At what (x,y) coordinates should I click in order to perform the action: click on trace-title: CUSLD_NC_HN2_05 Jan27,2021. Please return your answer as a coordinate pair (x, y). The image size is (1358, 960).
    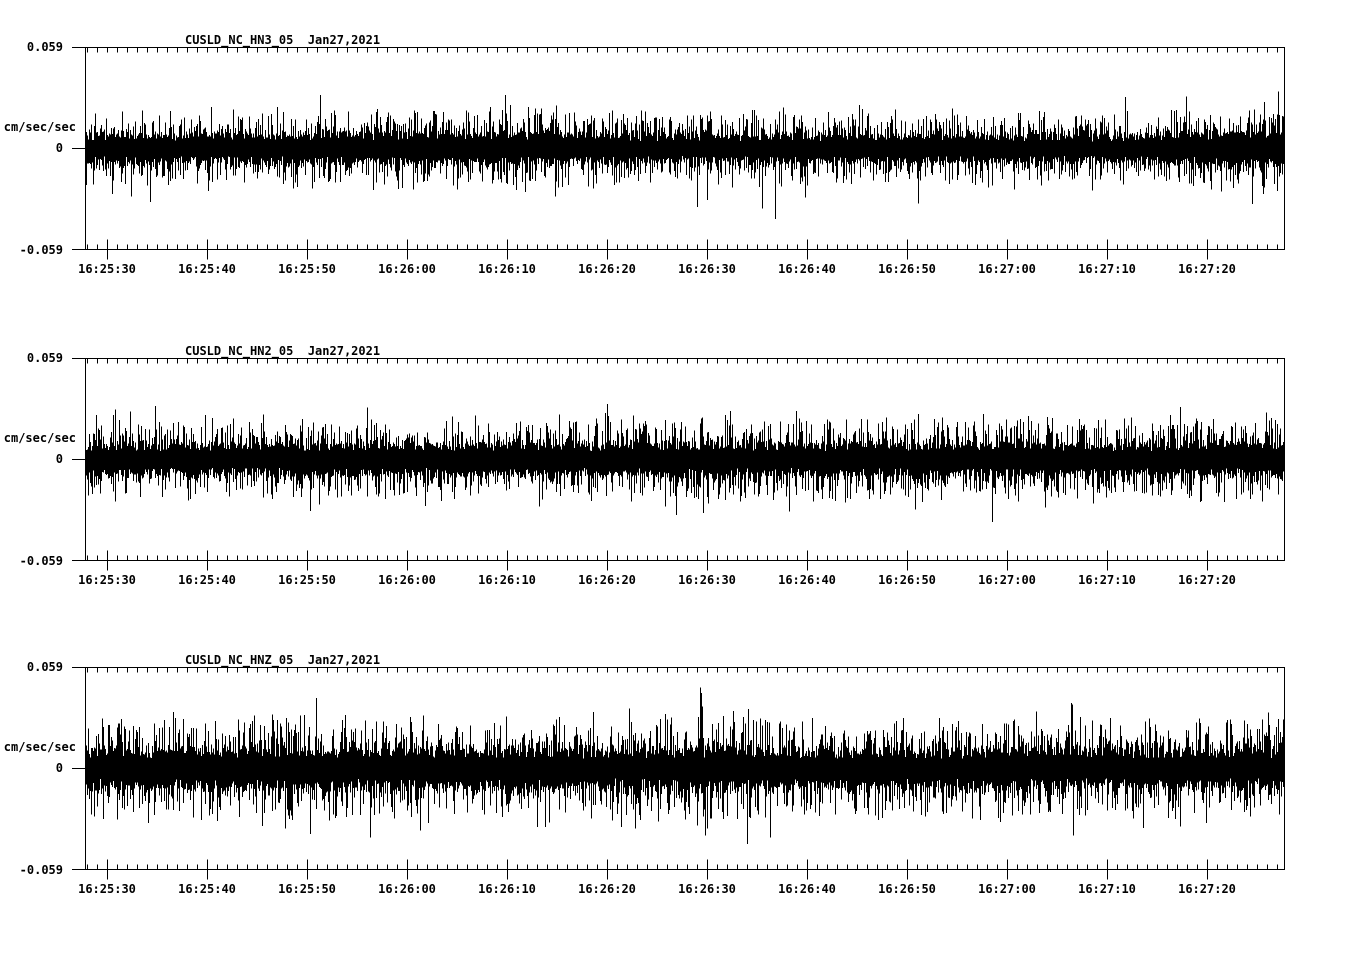
    Looking at the image, I should click on (283, 351).